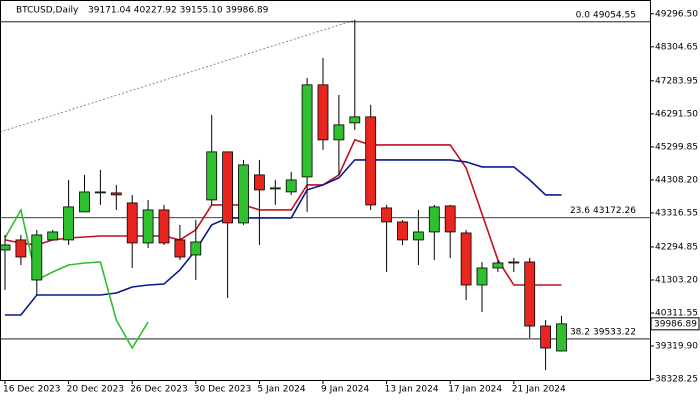  Describe the element at coordinates (676, 47) in the screenshot. I see `y-tick-label: 48304.65` at that location.